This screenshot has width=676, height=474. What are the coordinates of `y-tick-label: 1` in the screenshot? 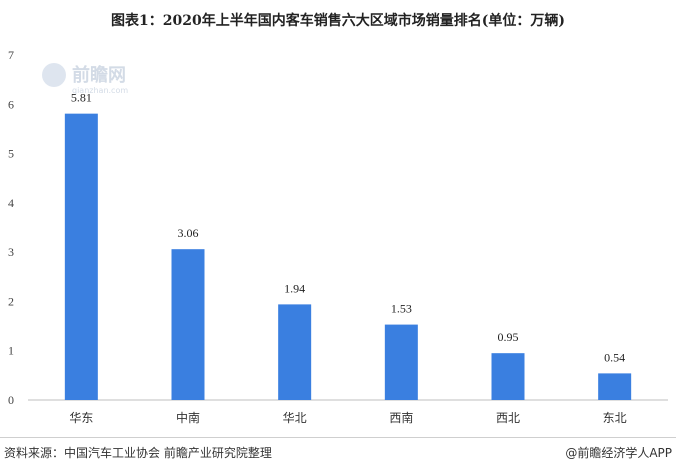 It's located at (11, 351).